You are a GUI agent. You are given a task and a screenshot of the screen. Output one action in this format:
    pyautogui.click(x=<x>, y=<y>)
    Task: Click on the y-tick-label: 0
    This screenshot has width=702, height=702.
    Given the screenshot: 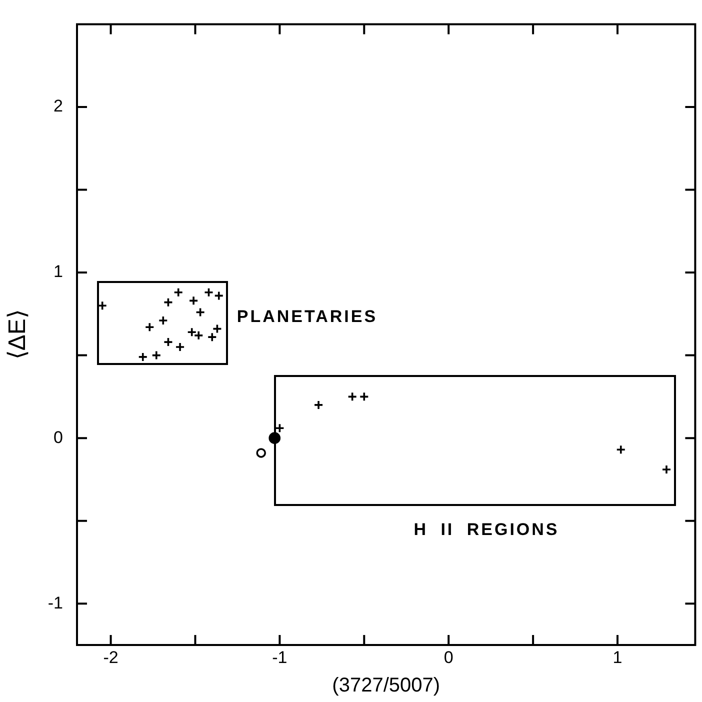 What is the action you would take?
    pyautogui.click(x=58, y=437)
    